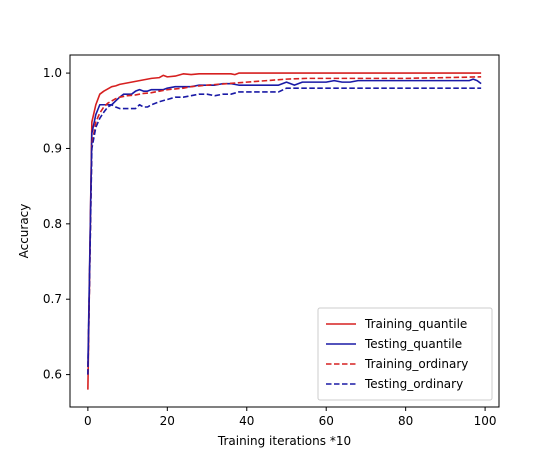 Image resolution: width=556 pixels, height=455 pixels. Describe the element at coordinates (52, 224) in the screenshot. I see `y-tick-label: 0.8` at that location.